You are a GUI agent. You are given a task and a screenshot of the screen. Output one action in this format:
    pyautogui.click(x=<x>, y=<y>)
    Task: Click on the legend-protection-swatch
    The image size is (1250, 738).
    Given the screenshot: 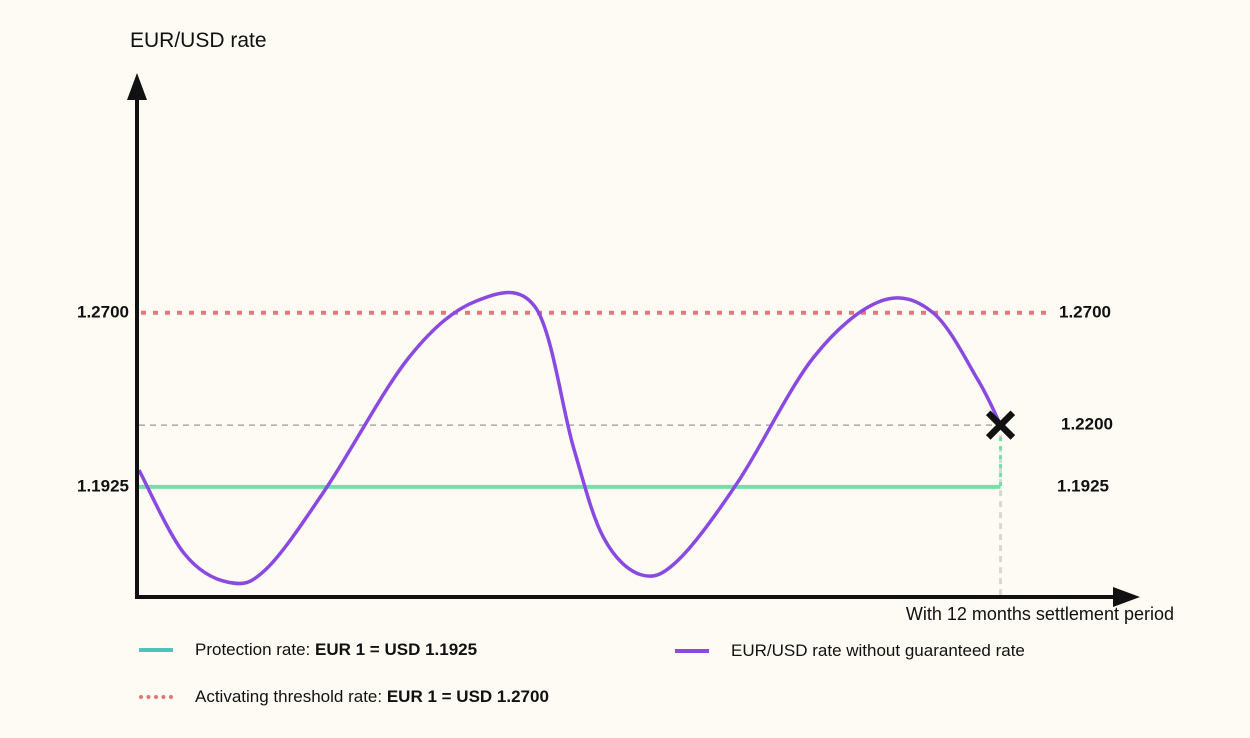 What is the action you would take?
    pyautogui.click(x=156, y=650)
    